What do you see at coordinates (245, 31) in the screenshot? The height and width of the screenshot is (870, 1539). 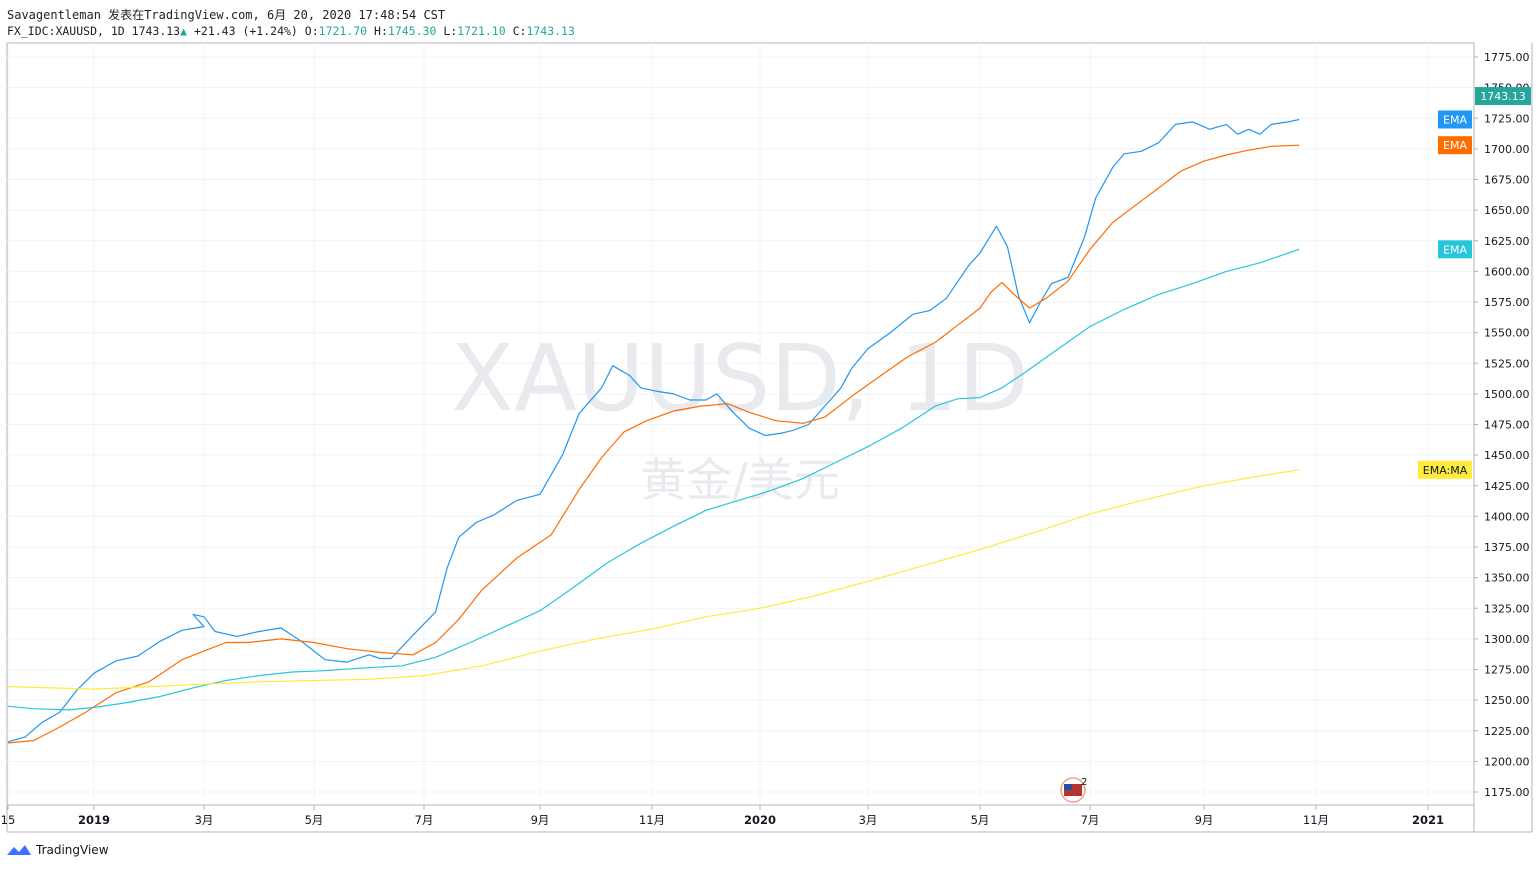 I see `price-change: +21.43 (+1.24%)` at bounding box center [245, 31].